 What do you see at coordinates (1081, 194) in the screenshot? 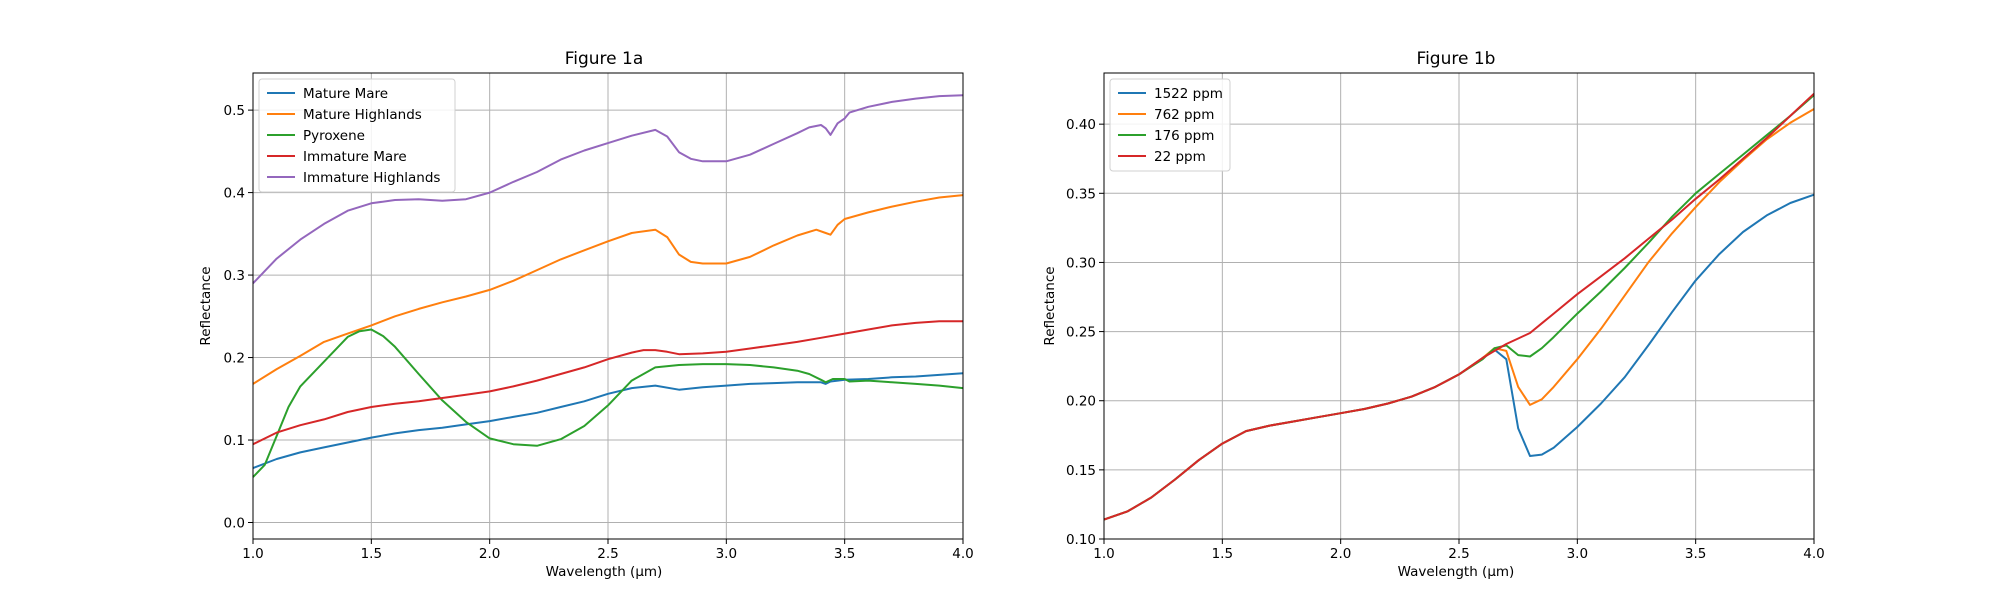
I see `y-tick-label: 0.35` at bounding box center [1081, 194].